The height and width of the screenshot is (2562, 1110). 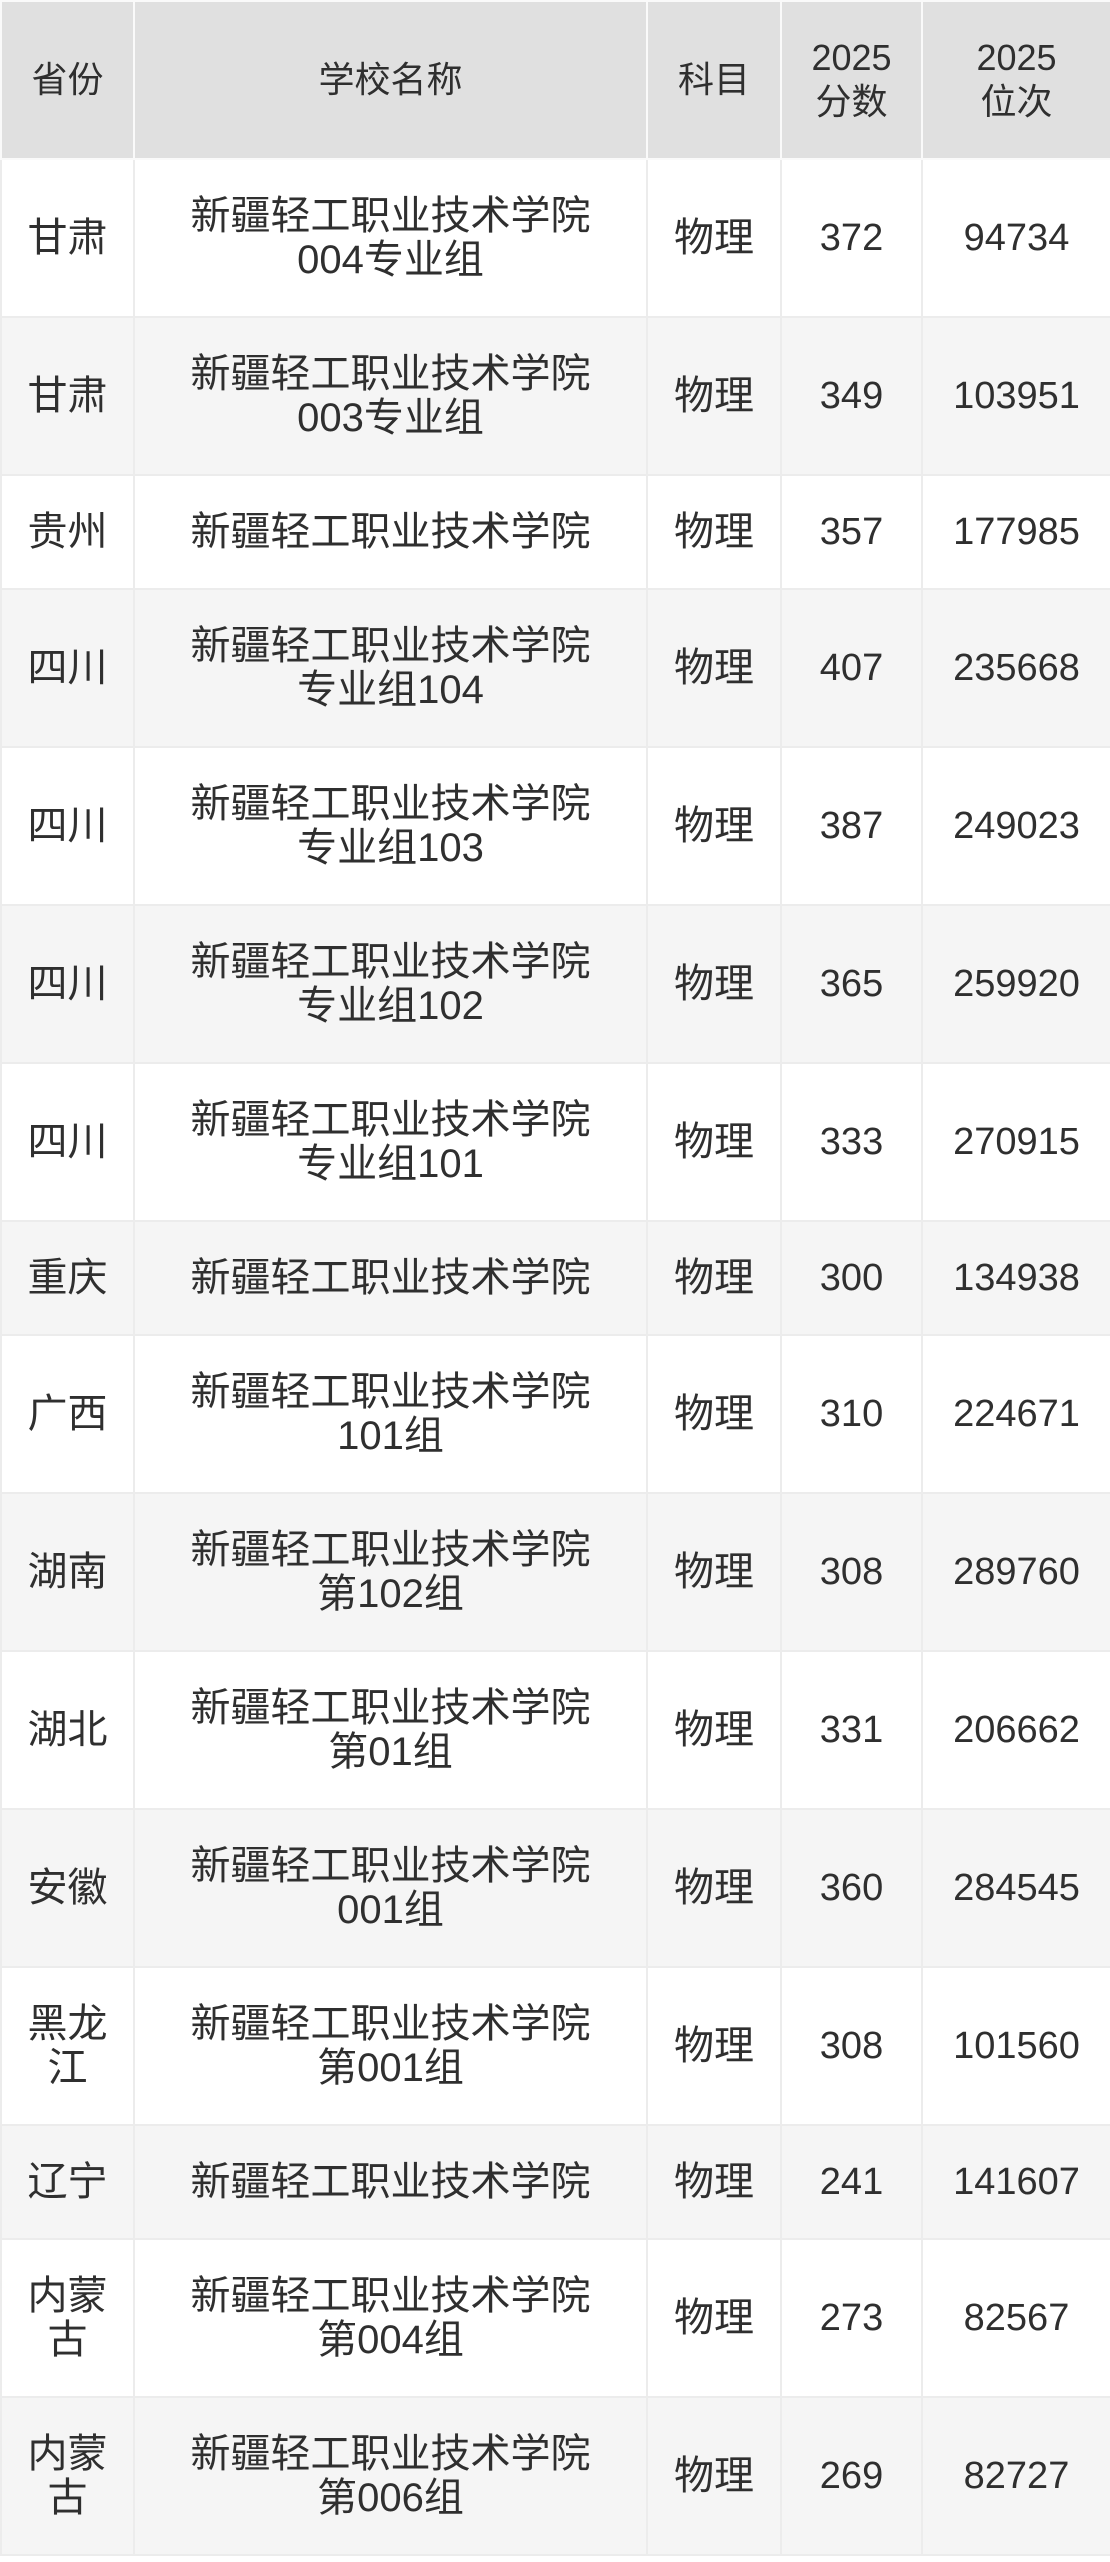 What do you see at coordinates (851, 80) in the screenshot?
I see `column-header-score: 2025 分数` at bounding box center [851, 80].